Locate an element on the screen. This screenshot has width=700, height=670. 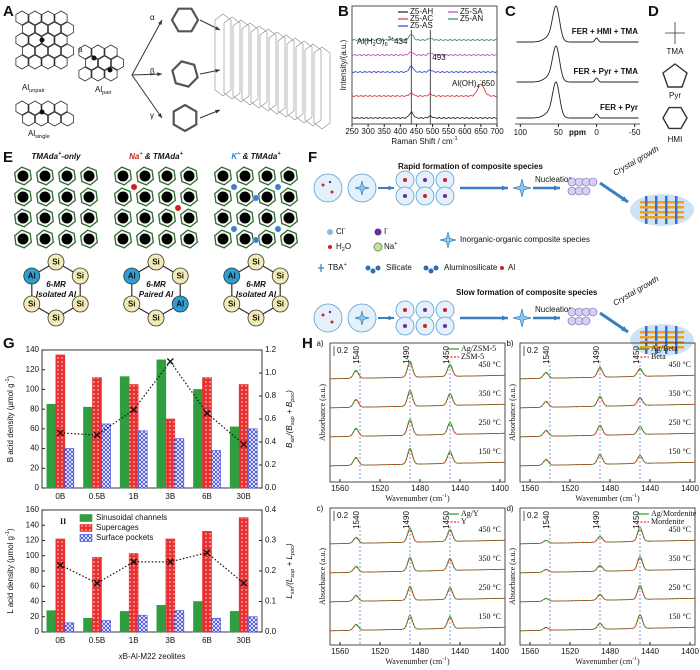
peak-label: 1540 is located at coordinates (356, 355).